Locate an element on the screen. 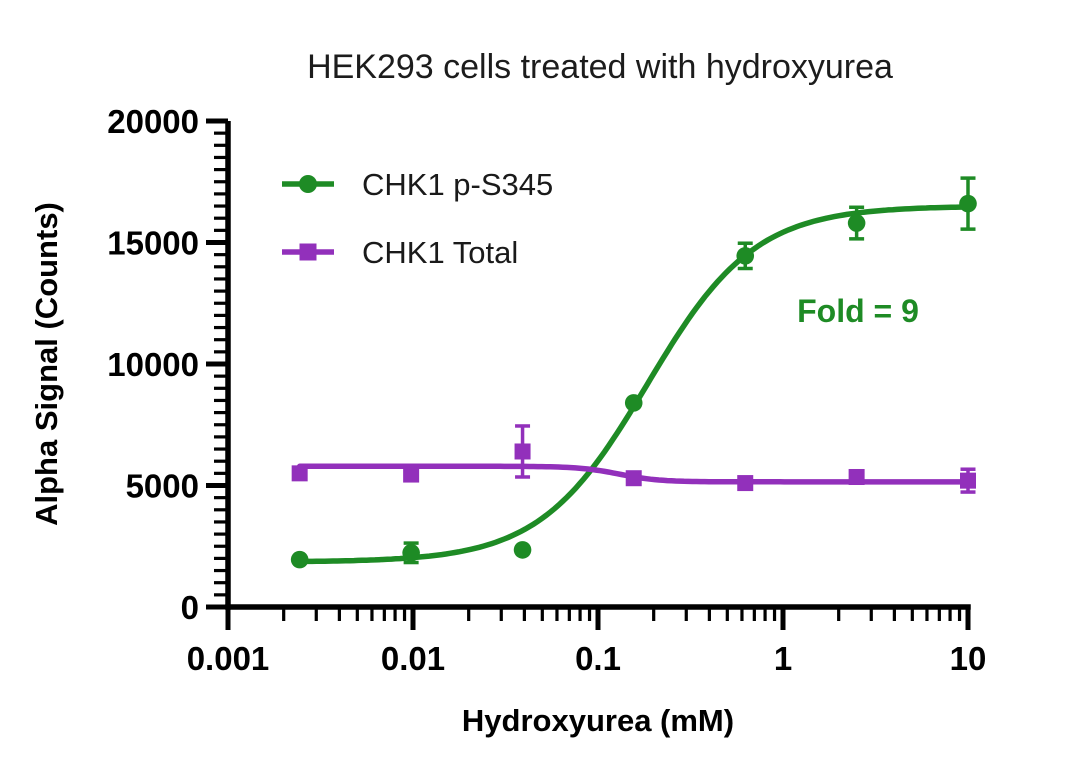  chart-title: HEK293 cells treated with hydroxyurea is located at coordinates (600, 67).